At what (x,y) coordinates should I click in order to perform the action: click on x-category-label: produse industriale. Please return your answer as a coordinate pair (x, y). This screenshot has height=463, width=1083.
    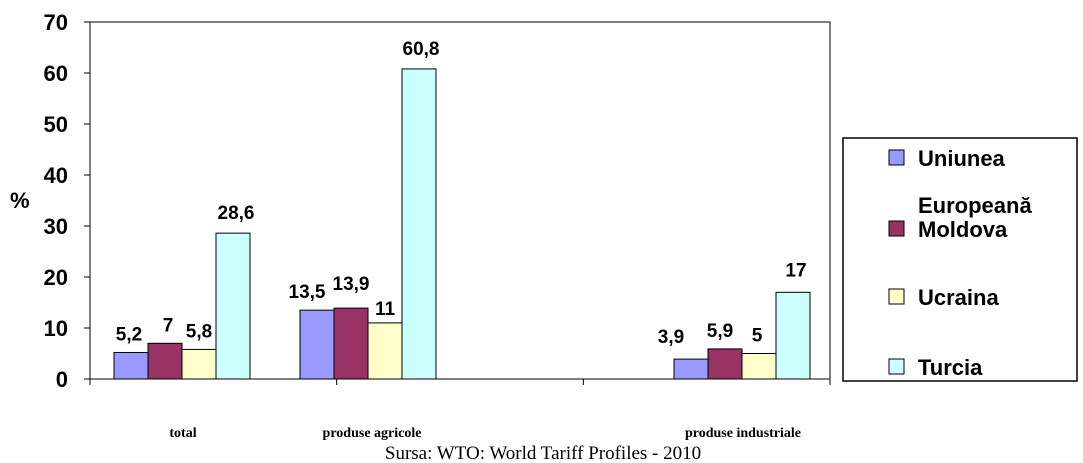
    Looking at the image, I should click on (743, 433).